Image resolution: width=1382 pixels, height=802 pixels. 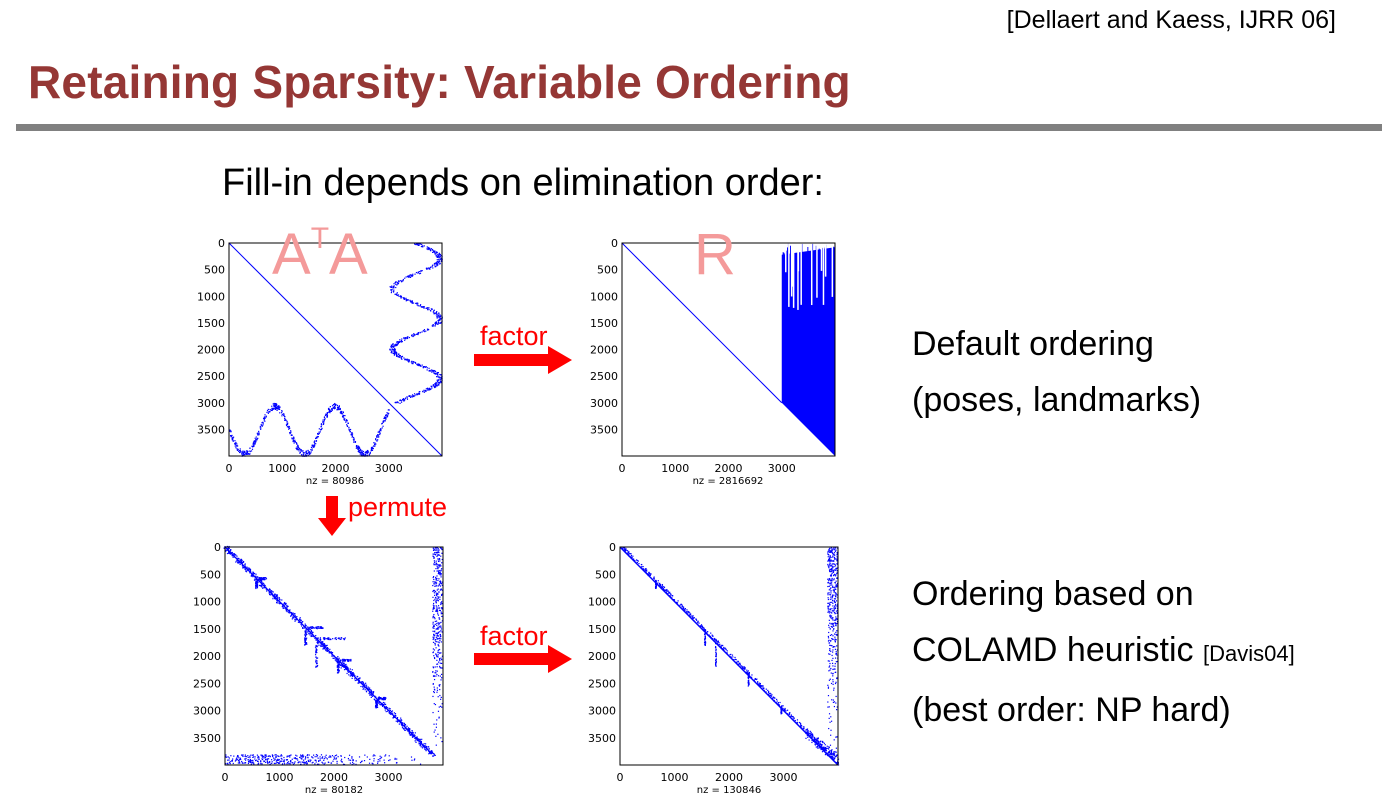 I want to click on x-tick-label-3: 3000, so click(x=389, y=777).